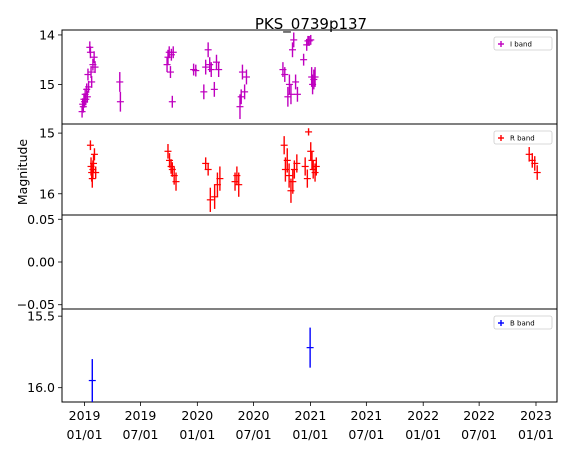  I want to click on x-tick-label-year: 2019, so click(141, 415).